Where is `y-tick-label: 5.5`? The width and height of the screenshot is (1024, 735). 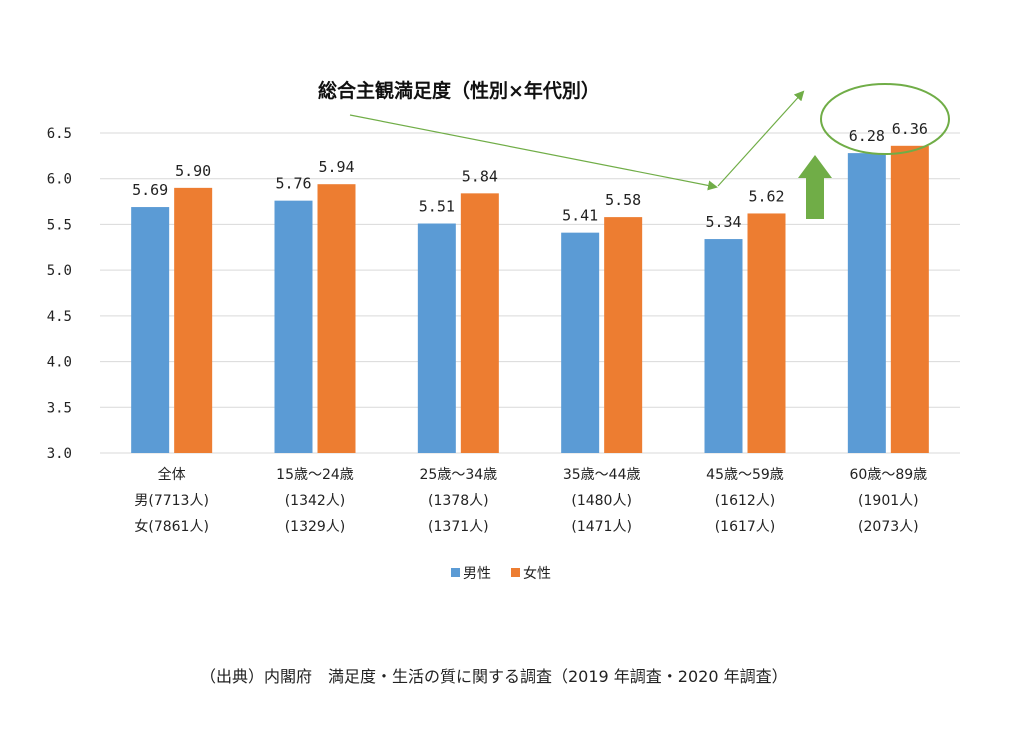 y-tick-label: 5.5 is located at coordinates (59, 225).